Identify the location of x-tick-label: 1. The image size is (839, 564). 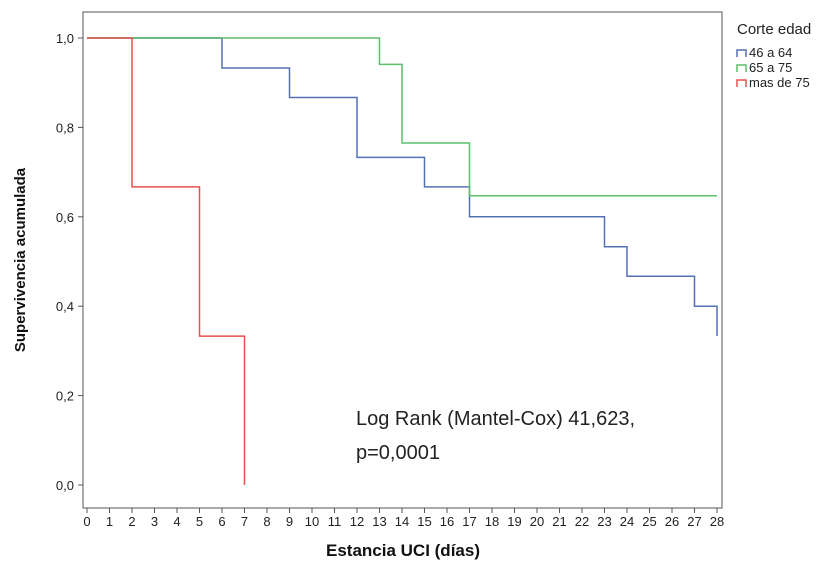
(109, 521).